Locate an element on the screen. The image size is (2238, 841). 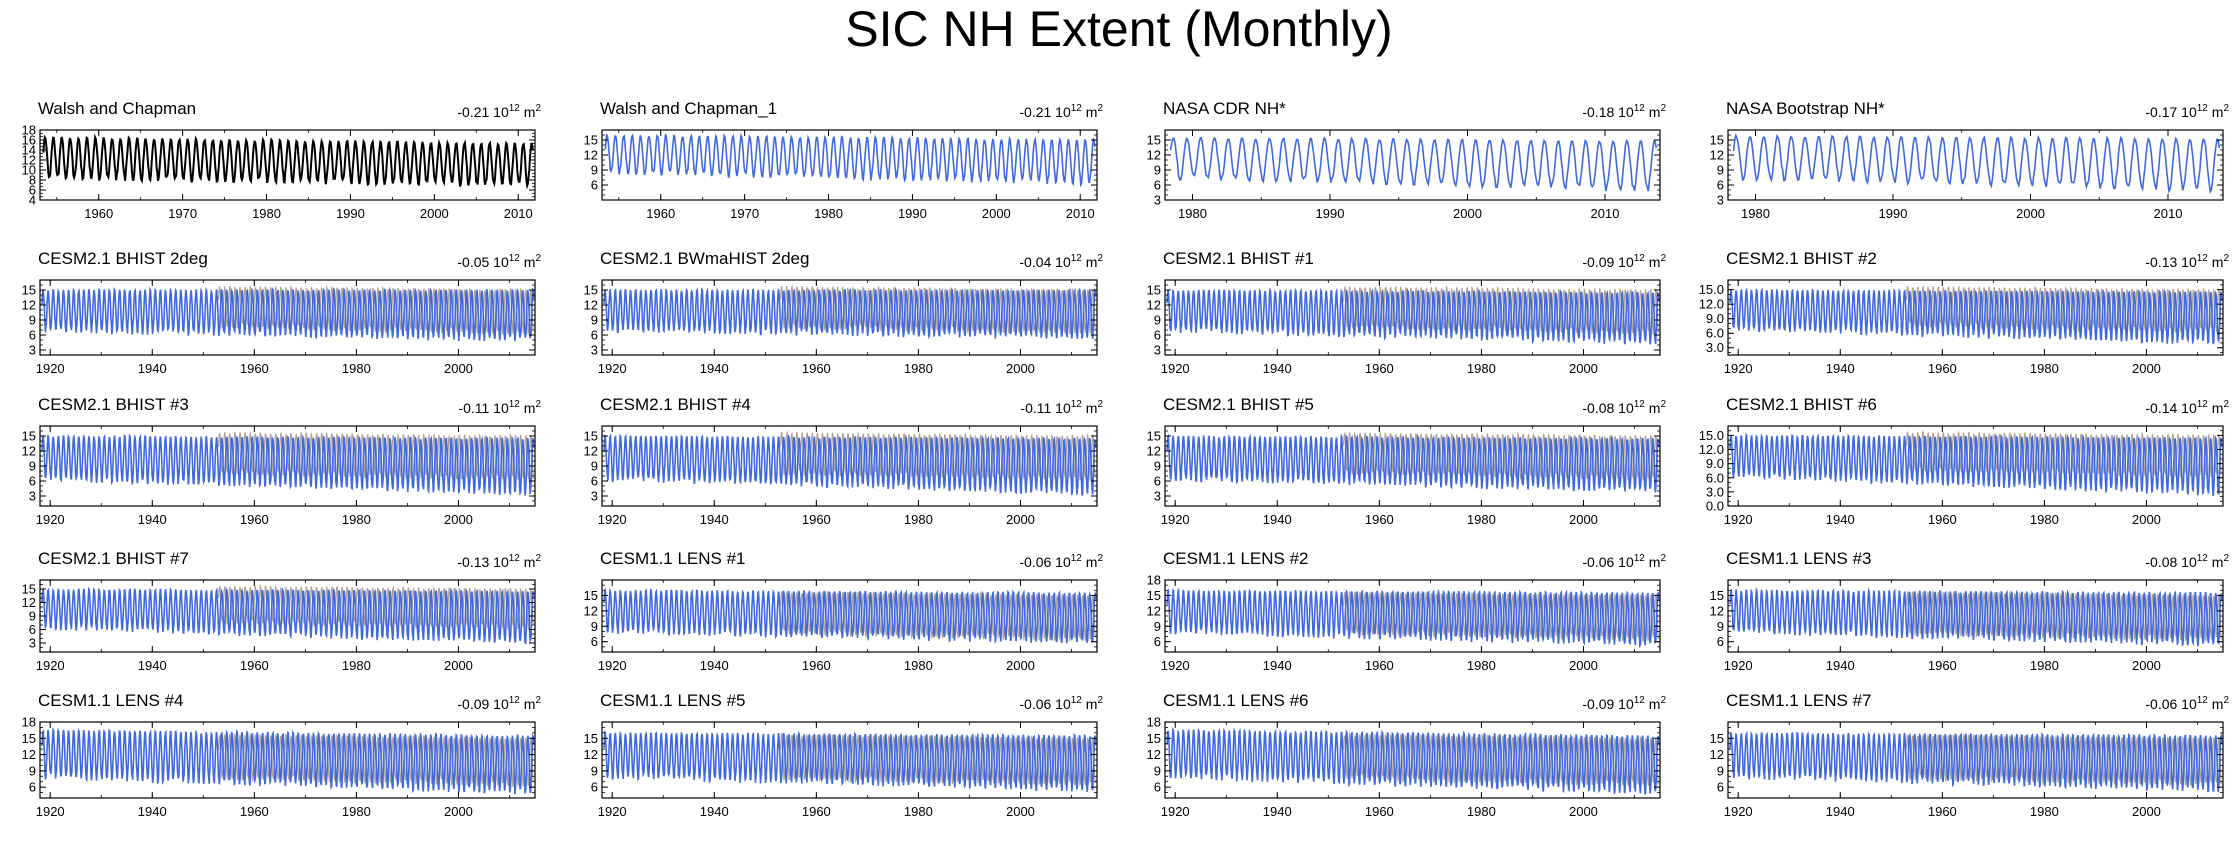
panel-title: CESM2.1 BHIST #3 is located at coordinates (113, 404).